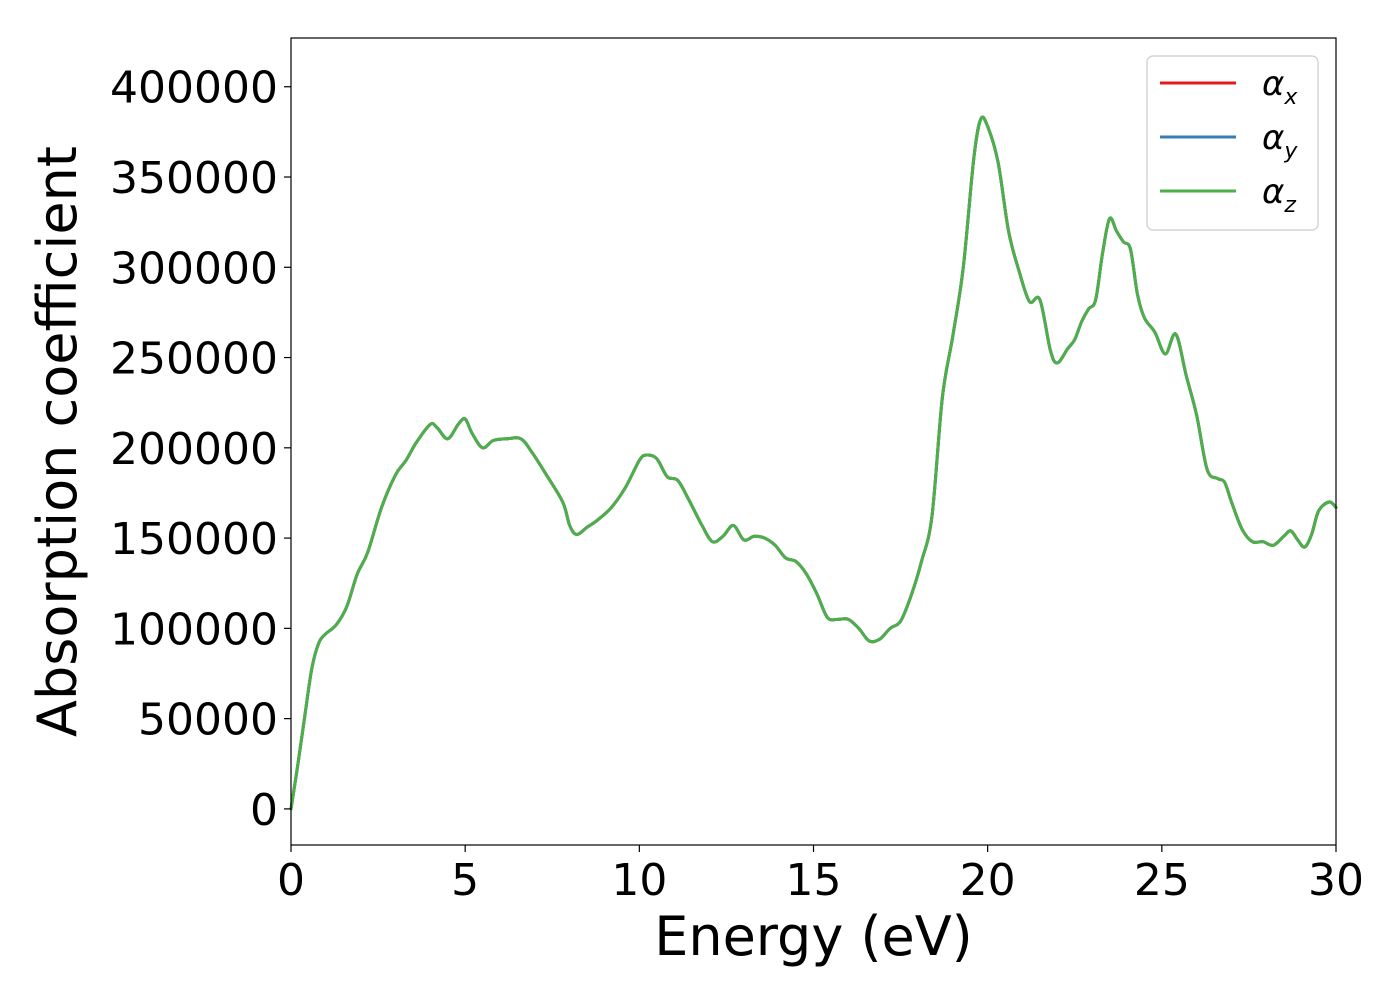  What do you see at coordinates (1336, 880) in the screenshot?
I see `x-tick-label: 30` at bounding box center [1336, 880].